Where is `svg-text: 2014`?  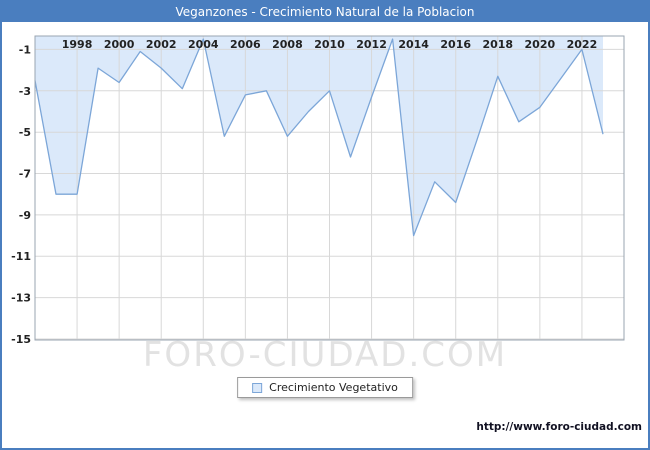
svg-text: 2014 is located at coordinates (413, 44).